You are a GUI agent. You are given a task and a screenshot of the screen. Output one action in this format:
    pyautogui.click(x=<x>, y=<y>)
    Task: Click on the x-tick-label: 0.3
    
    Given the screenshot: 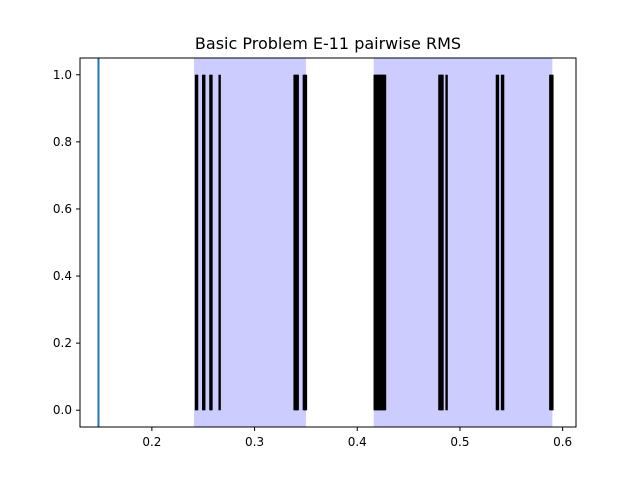 What is the action you would take?
    pyautogui.click(x=254, y=442)
    